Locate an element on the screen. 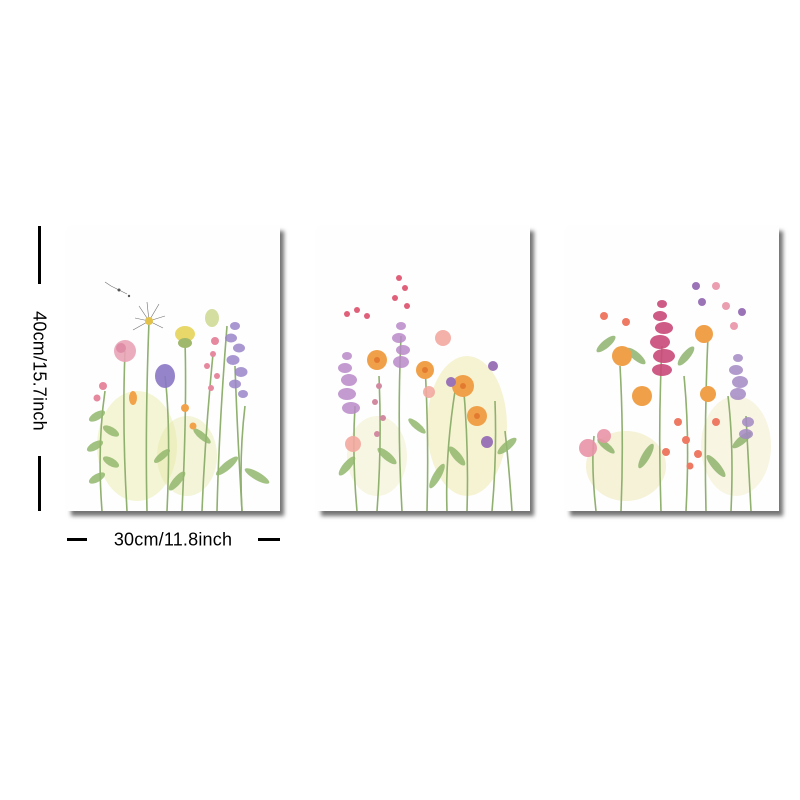 The width and height of the screenshot is (800, 800). width-dimension-line-left is located at coordinates (77, 539).